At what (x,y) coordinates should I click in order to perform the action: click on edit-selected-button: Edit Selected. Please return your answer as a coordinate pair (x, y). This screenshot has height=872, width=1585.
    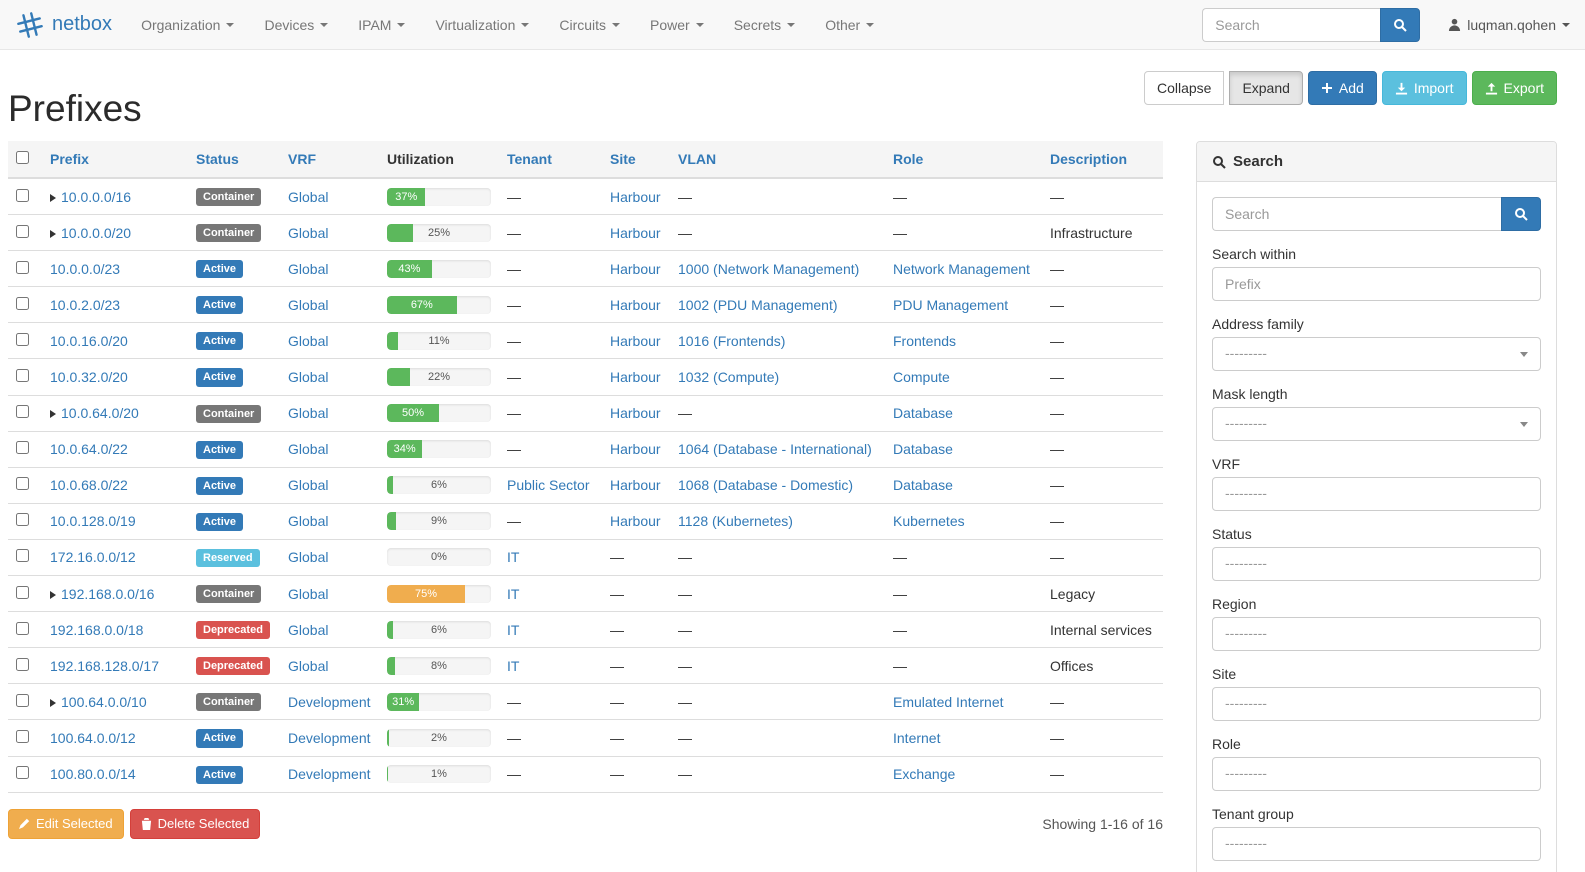
    Looking at the image, I should click on (66, 823).